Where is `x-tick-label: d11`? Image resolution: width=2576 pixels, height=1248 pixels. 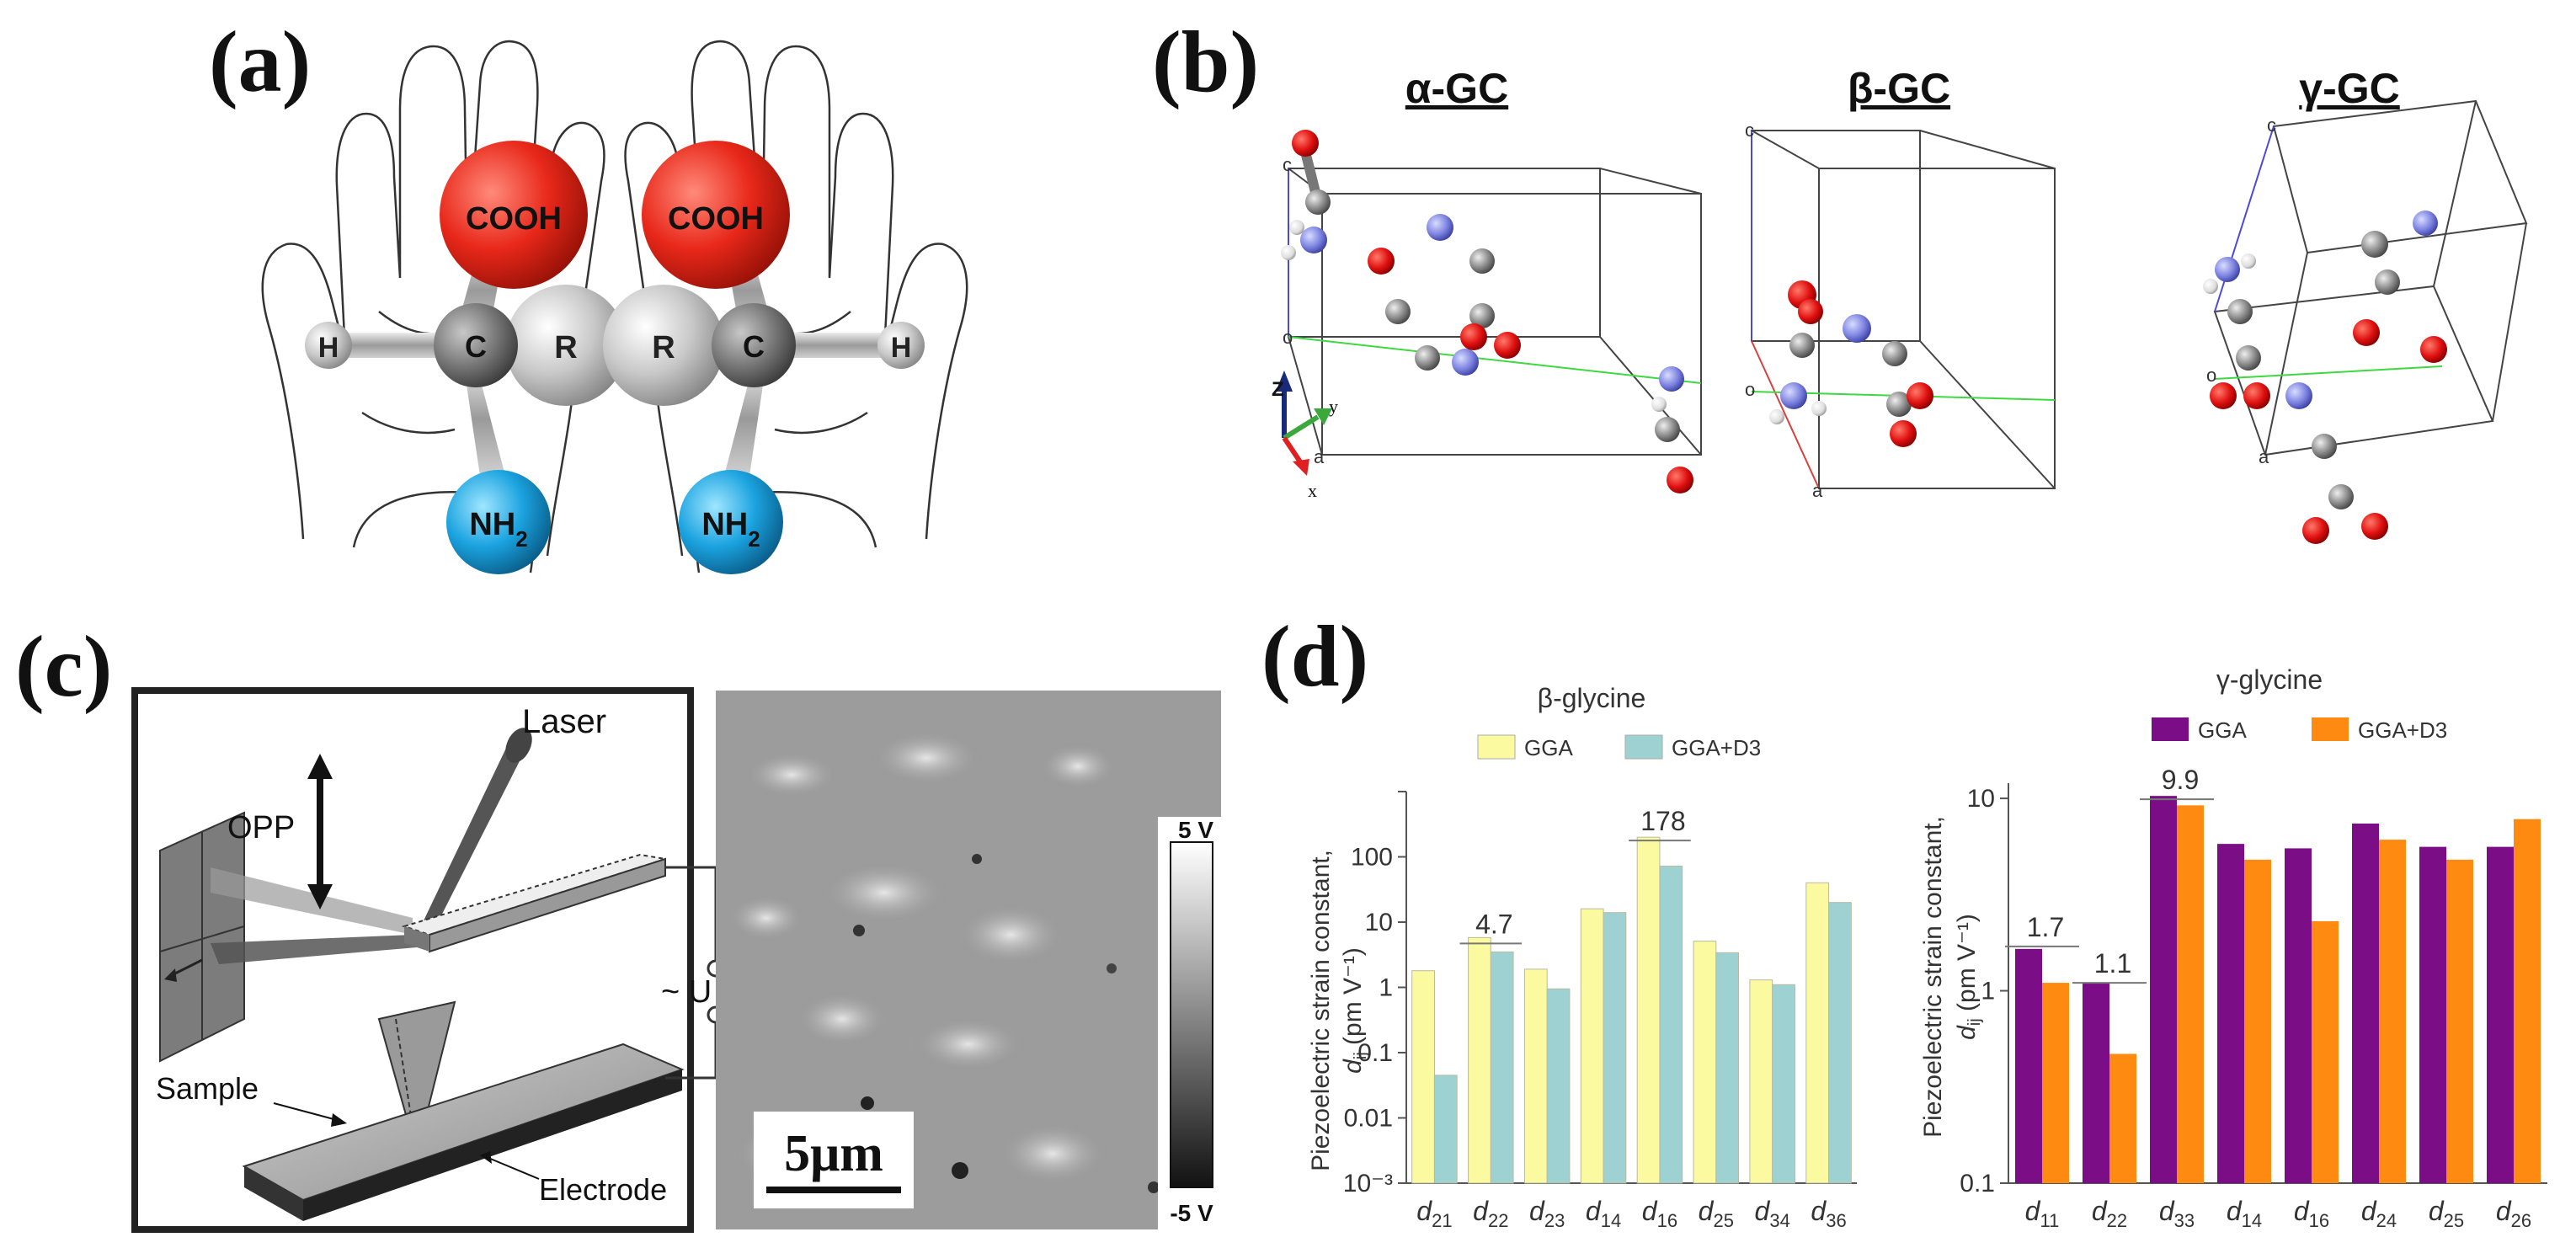
x-tick-label: d11 is located at coordinates (2042, 1213).